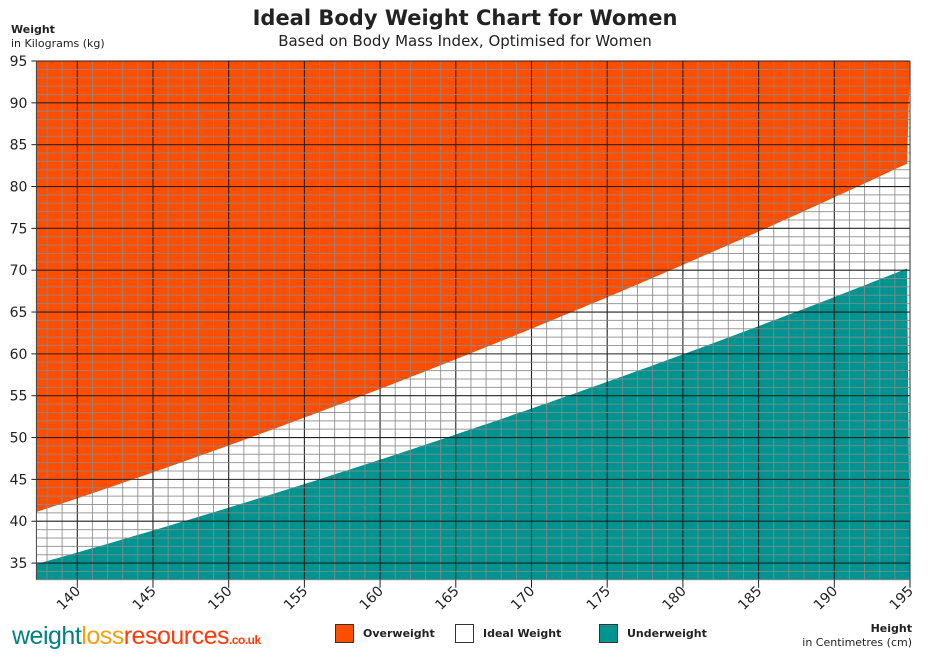  I want to click on x-tick-label: 140, so click(69, 598).